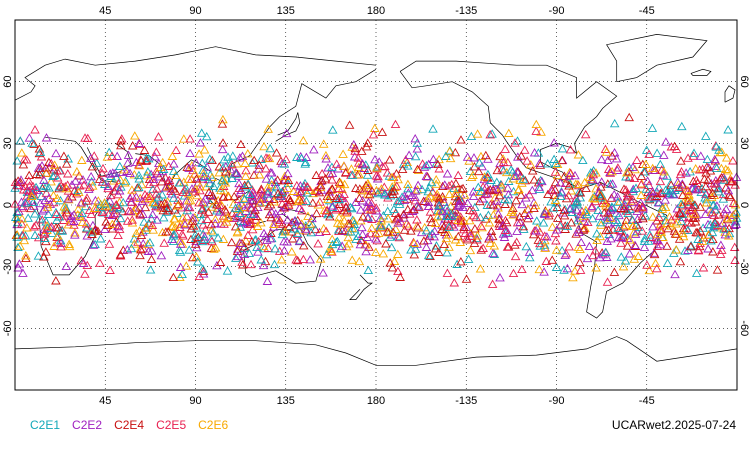 The image size is (750, 450). Describe the element at coordinates (376, 351) in the screenshot. I see `coastline` at that location.